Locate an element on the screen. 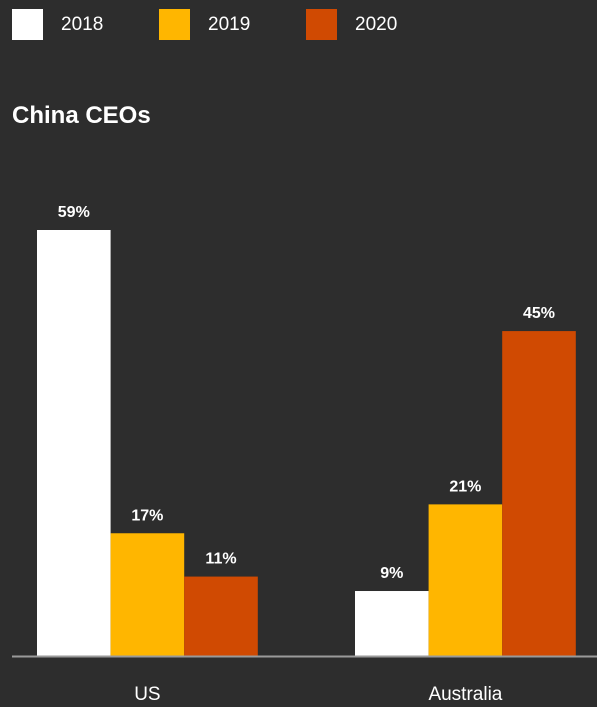 Image resolution: width=597 pixels, height=707 pixels. bar-us-2019 is located at coordinates (147, 594).